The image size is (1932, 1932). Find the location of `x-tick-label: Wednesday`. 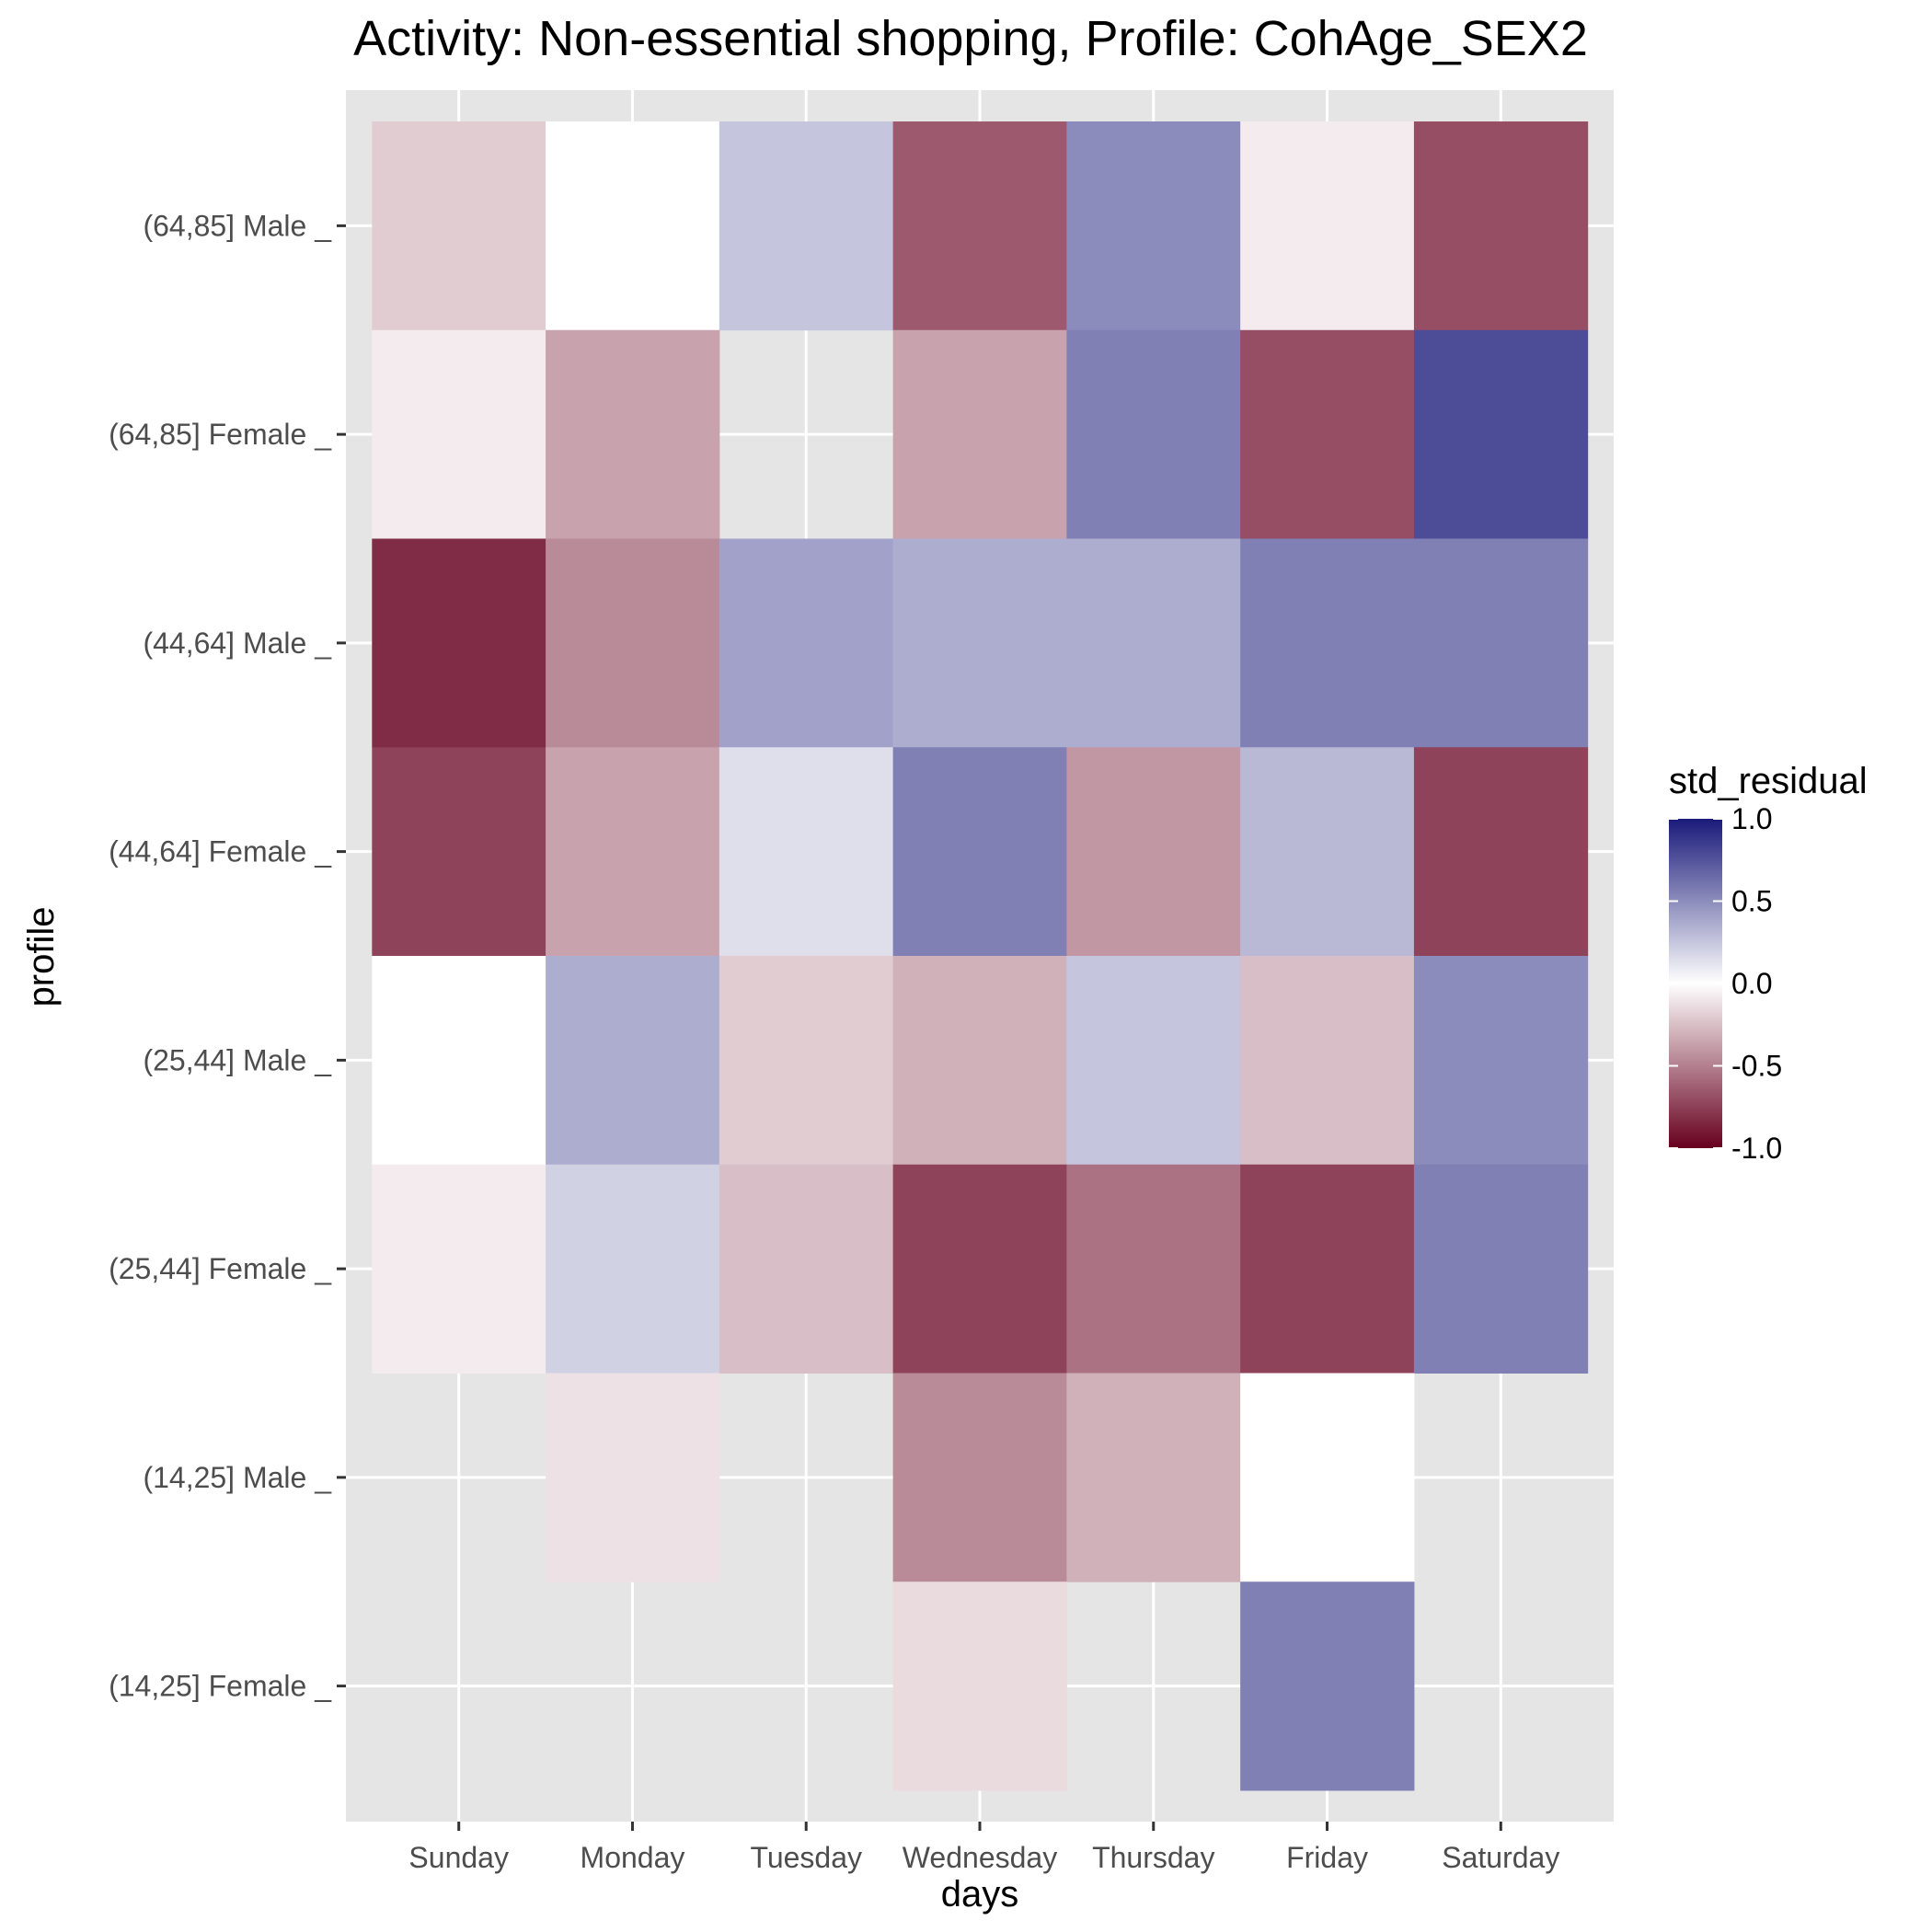

x-tick-label: Wednesday is located at coordinates (980, 1857).